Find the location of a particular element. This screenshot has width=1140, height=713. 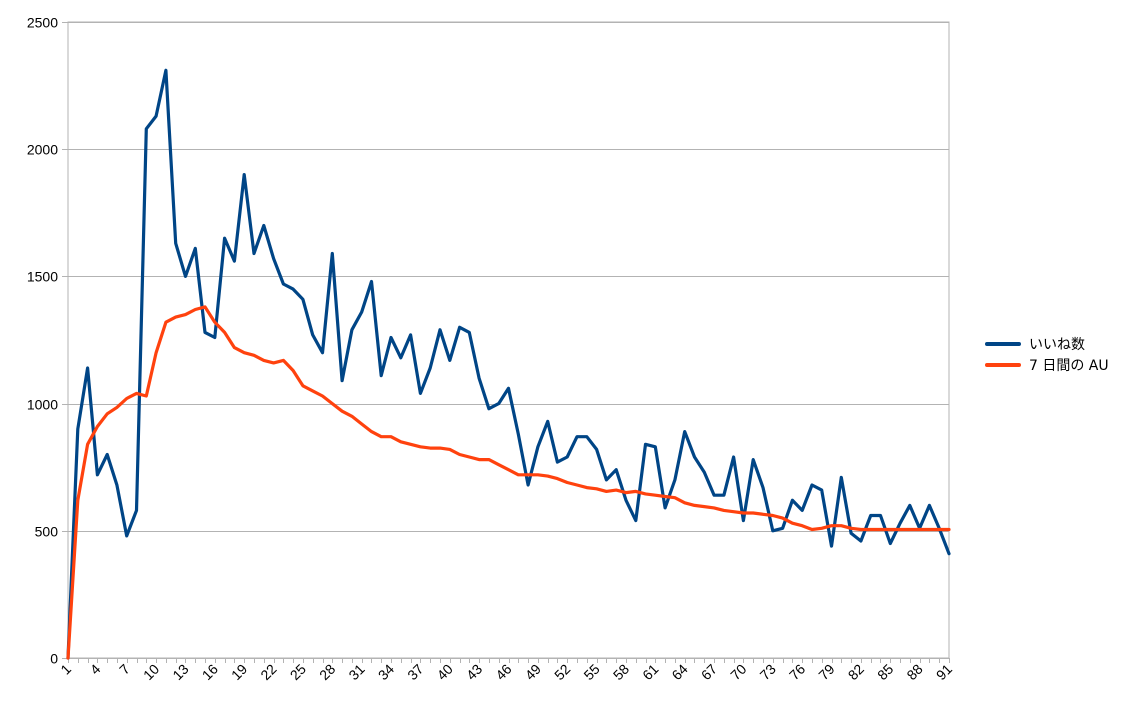

x-tick-label: 88 is located at coordinates (914, 672).